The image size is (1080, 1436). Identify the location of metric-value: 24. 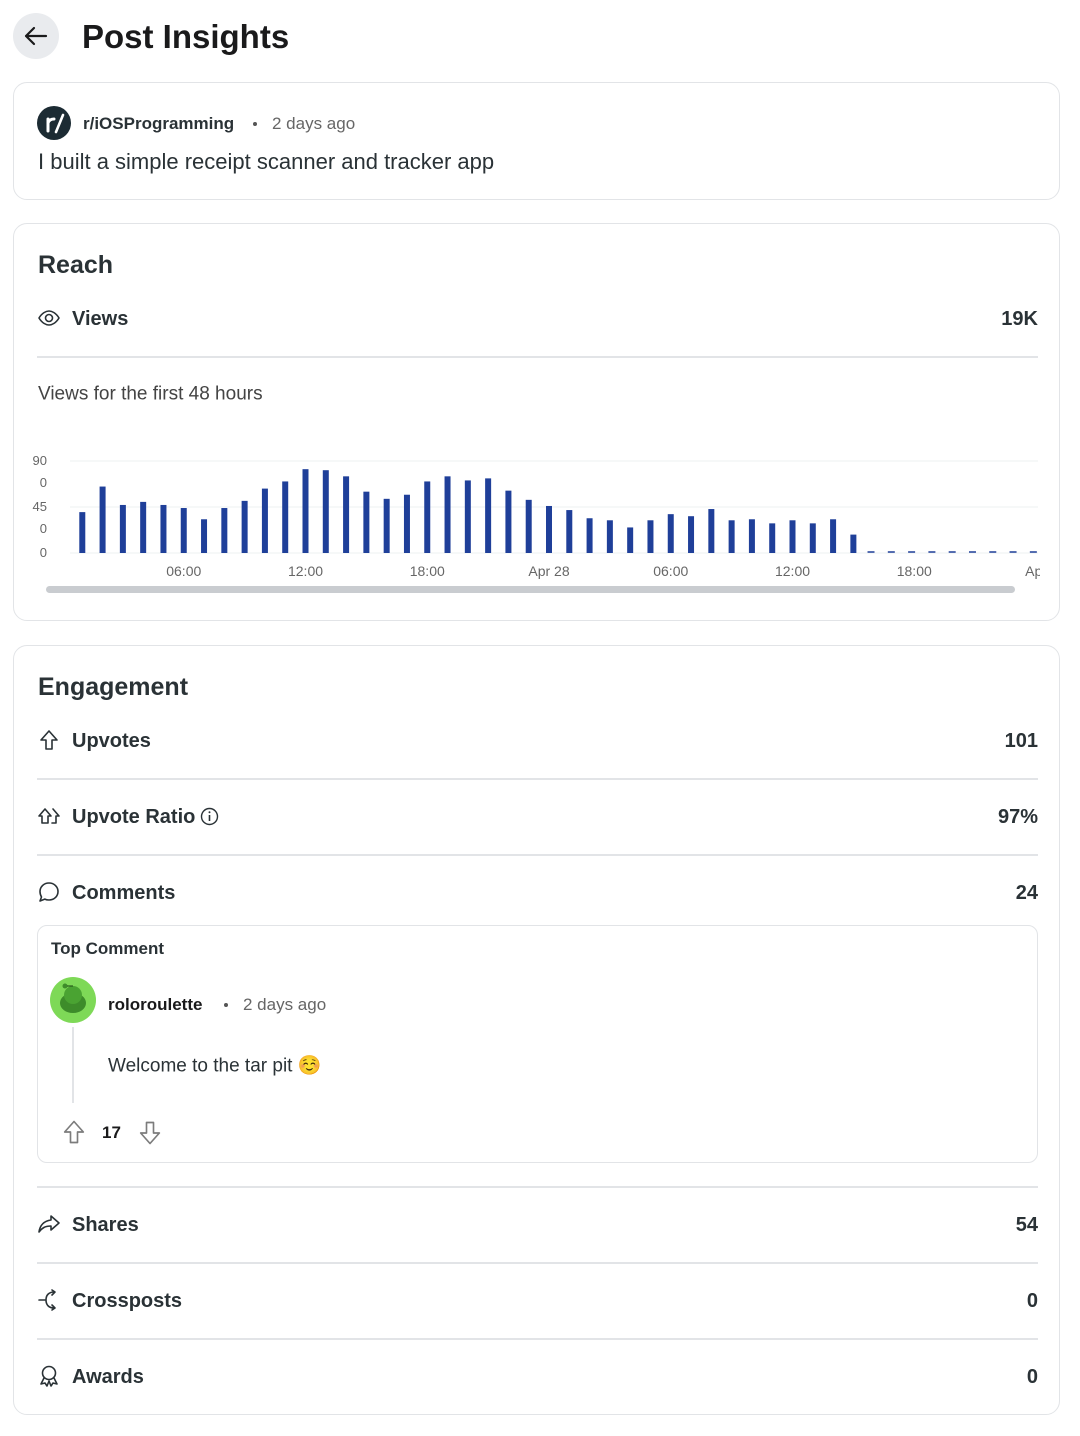
(1026, 893).